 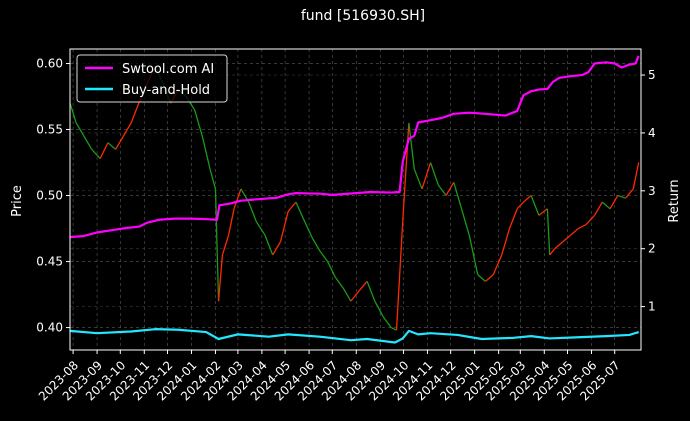 I want to click on right-axis-label: Return, so click(x=674, y=200).